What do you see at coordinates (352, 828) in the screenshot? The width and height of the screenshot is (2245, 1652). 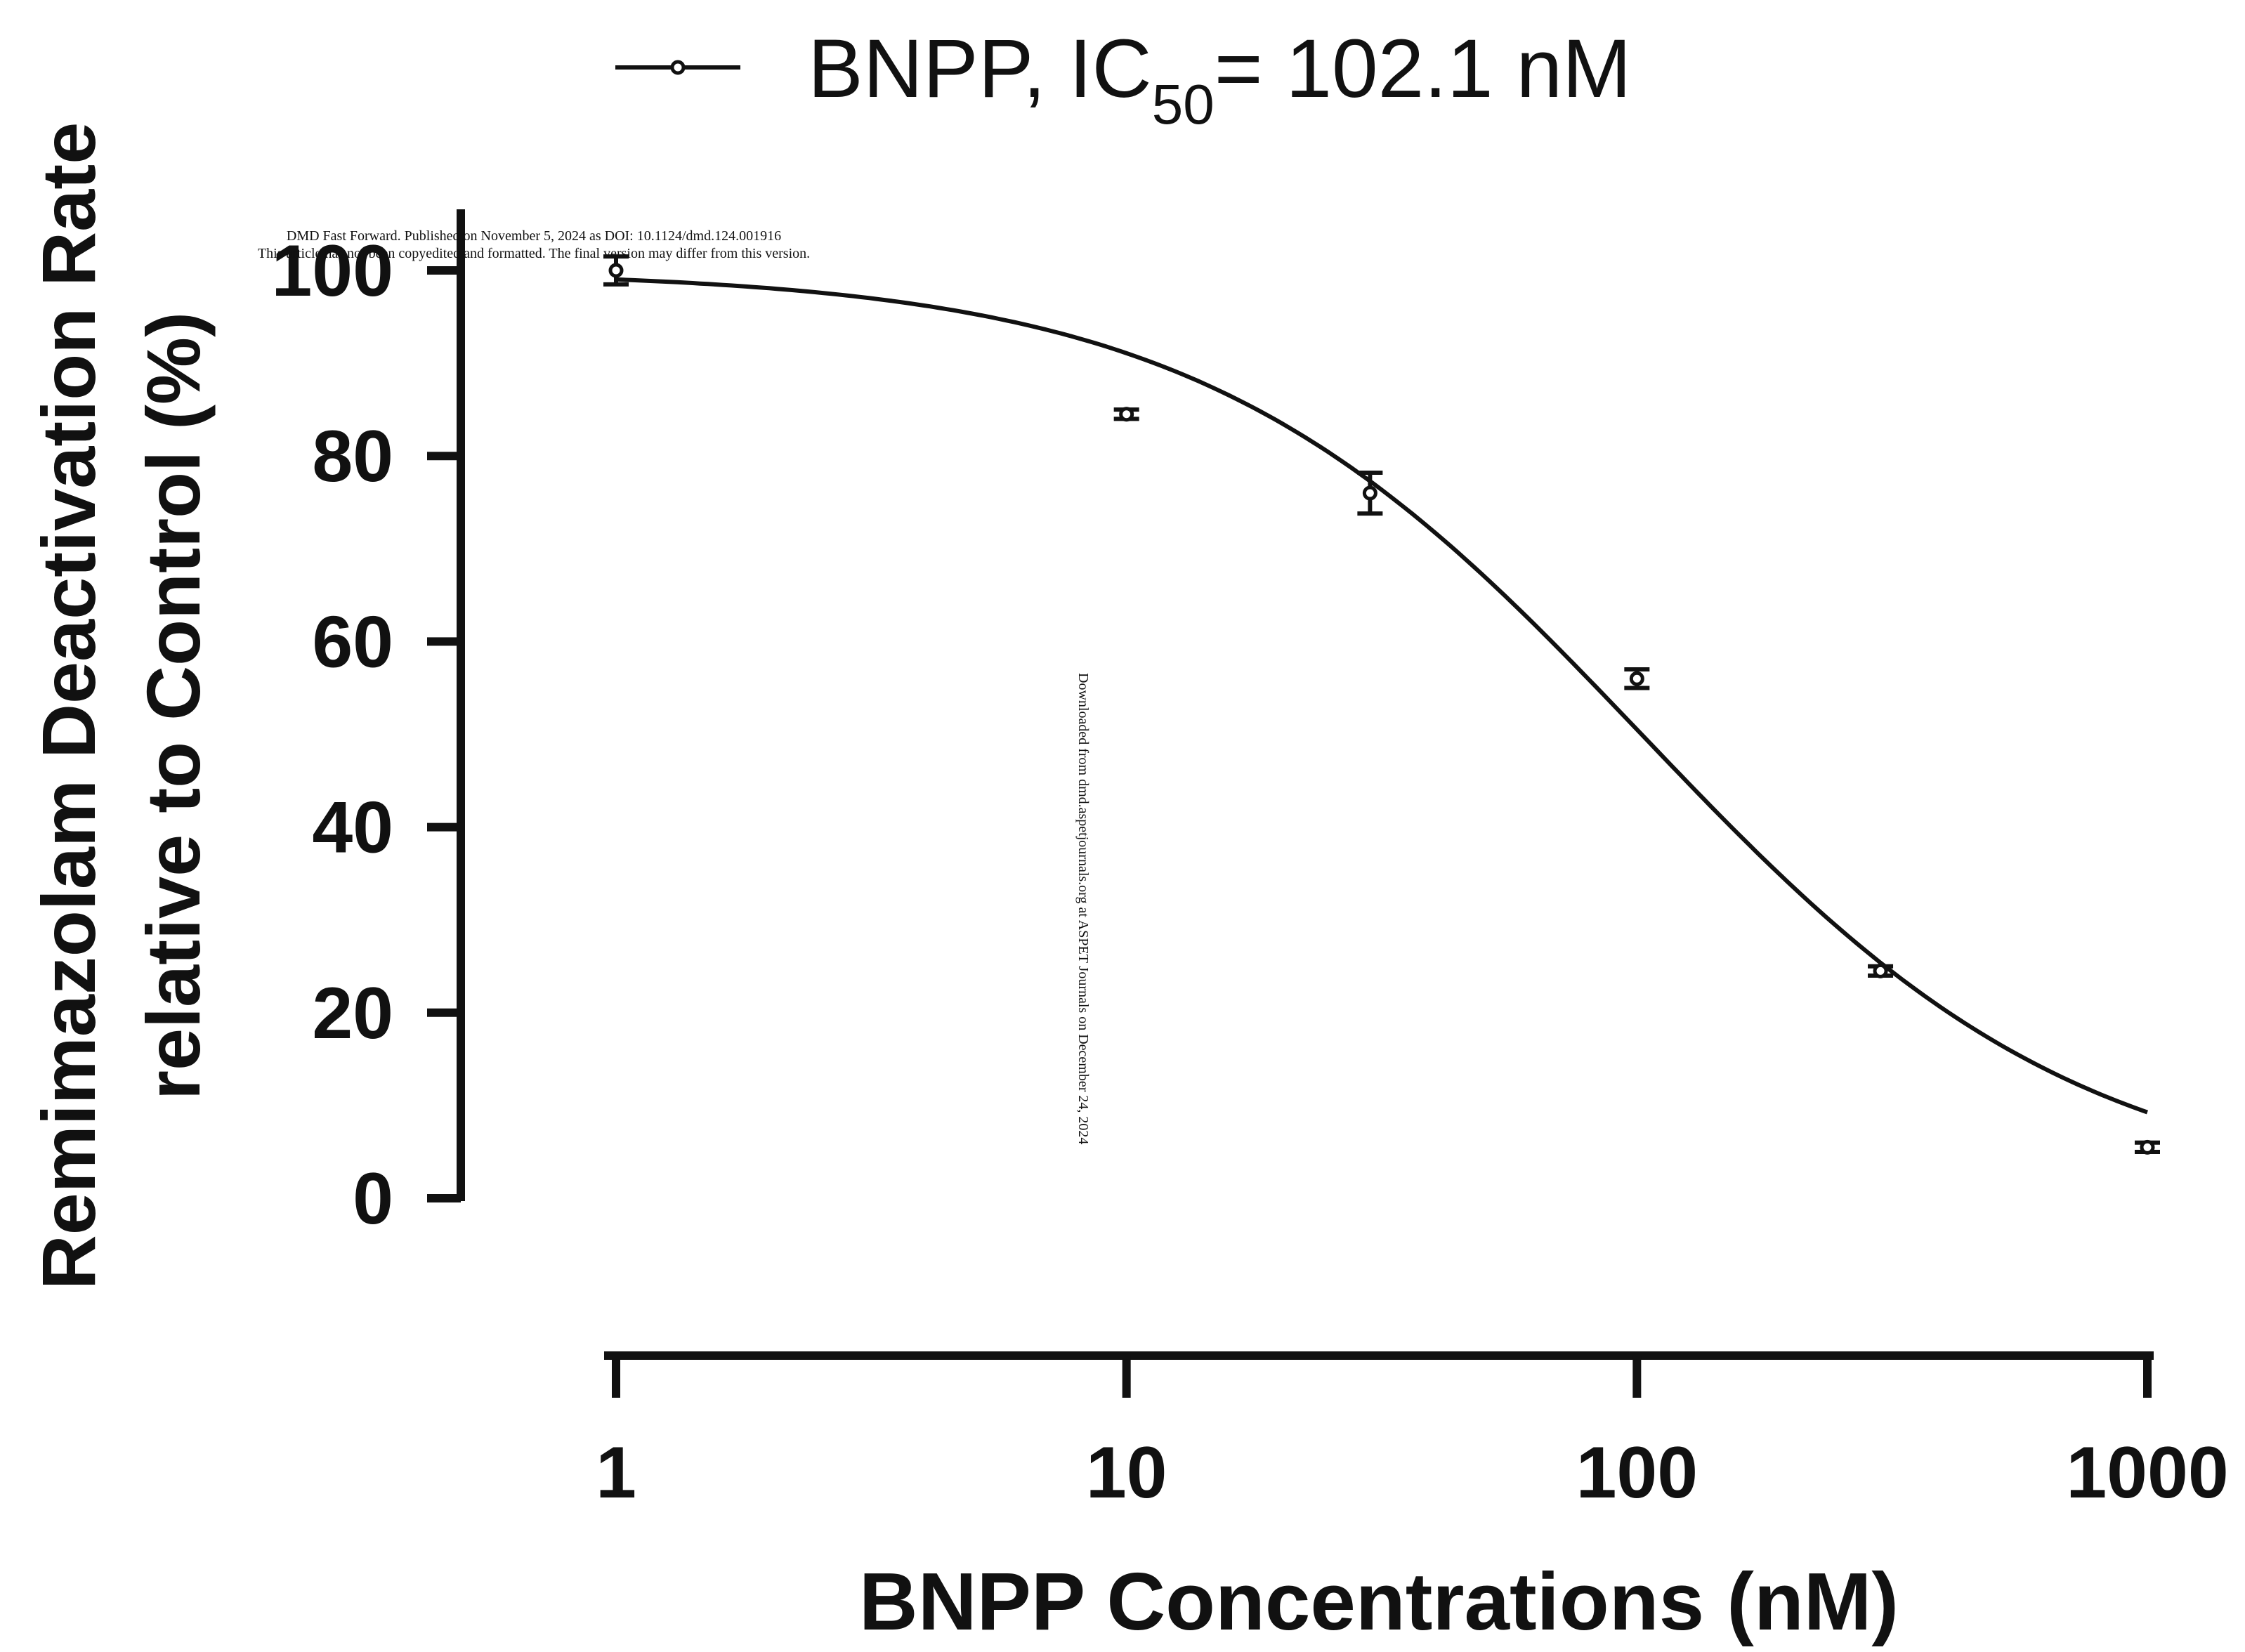 I see `y-tick-label: 40` at bounding box center [352, 828].